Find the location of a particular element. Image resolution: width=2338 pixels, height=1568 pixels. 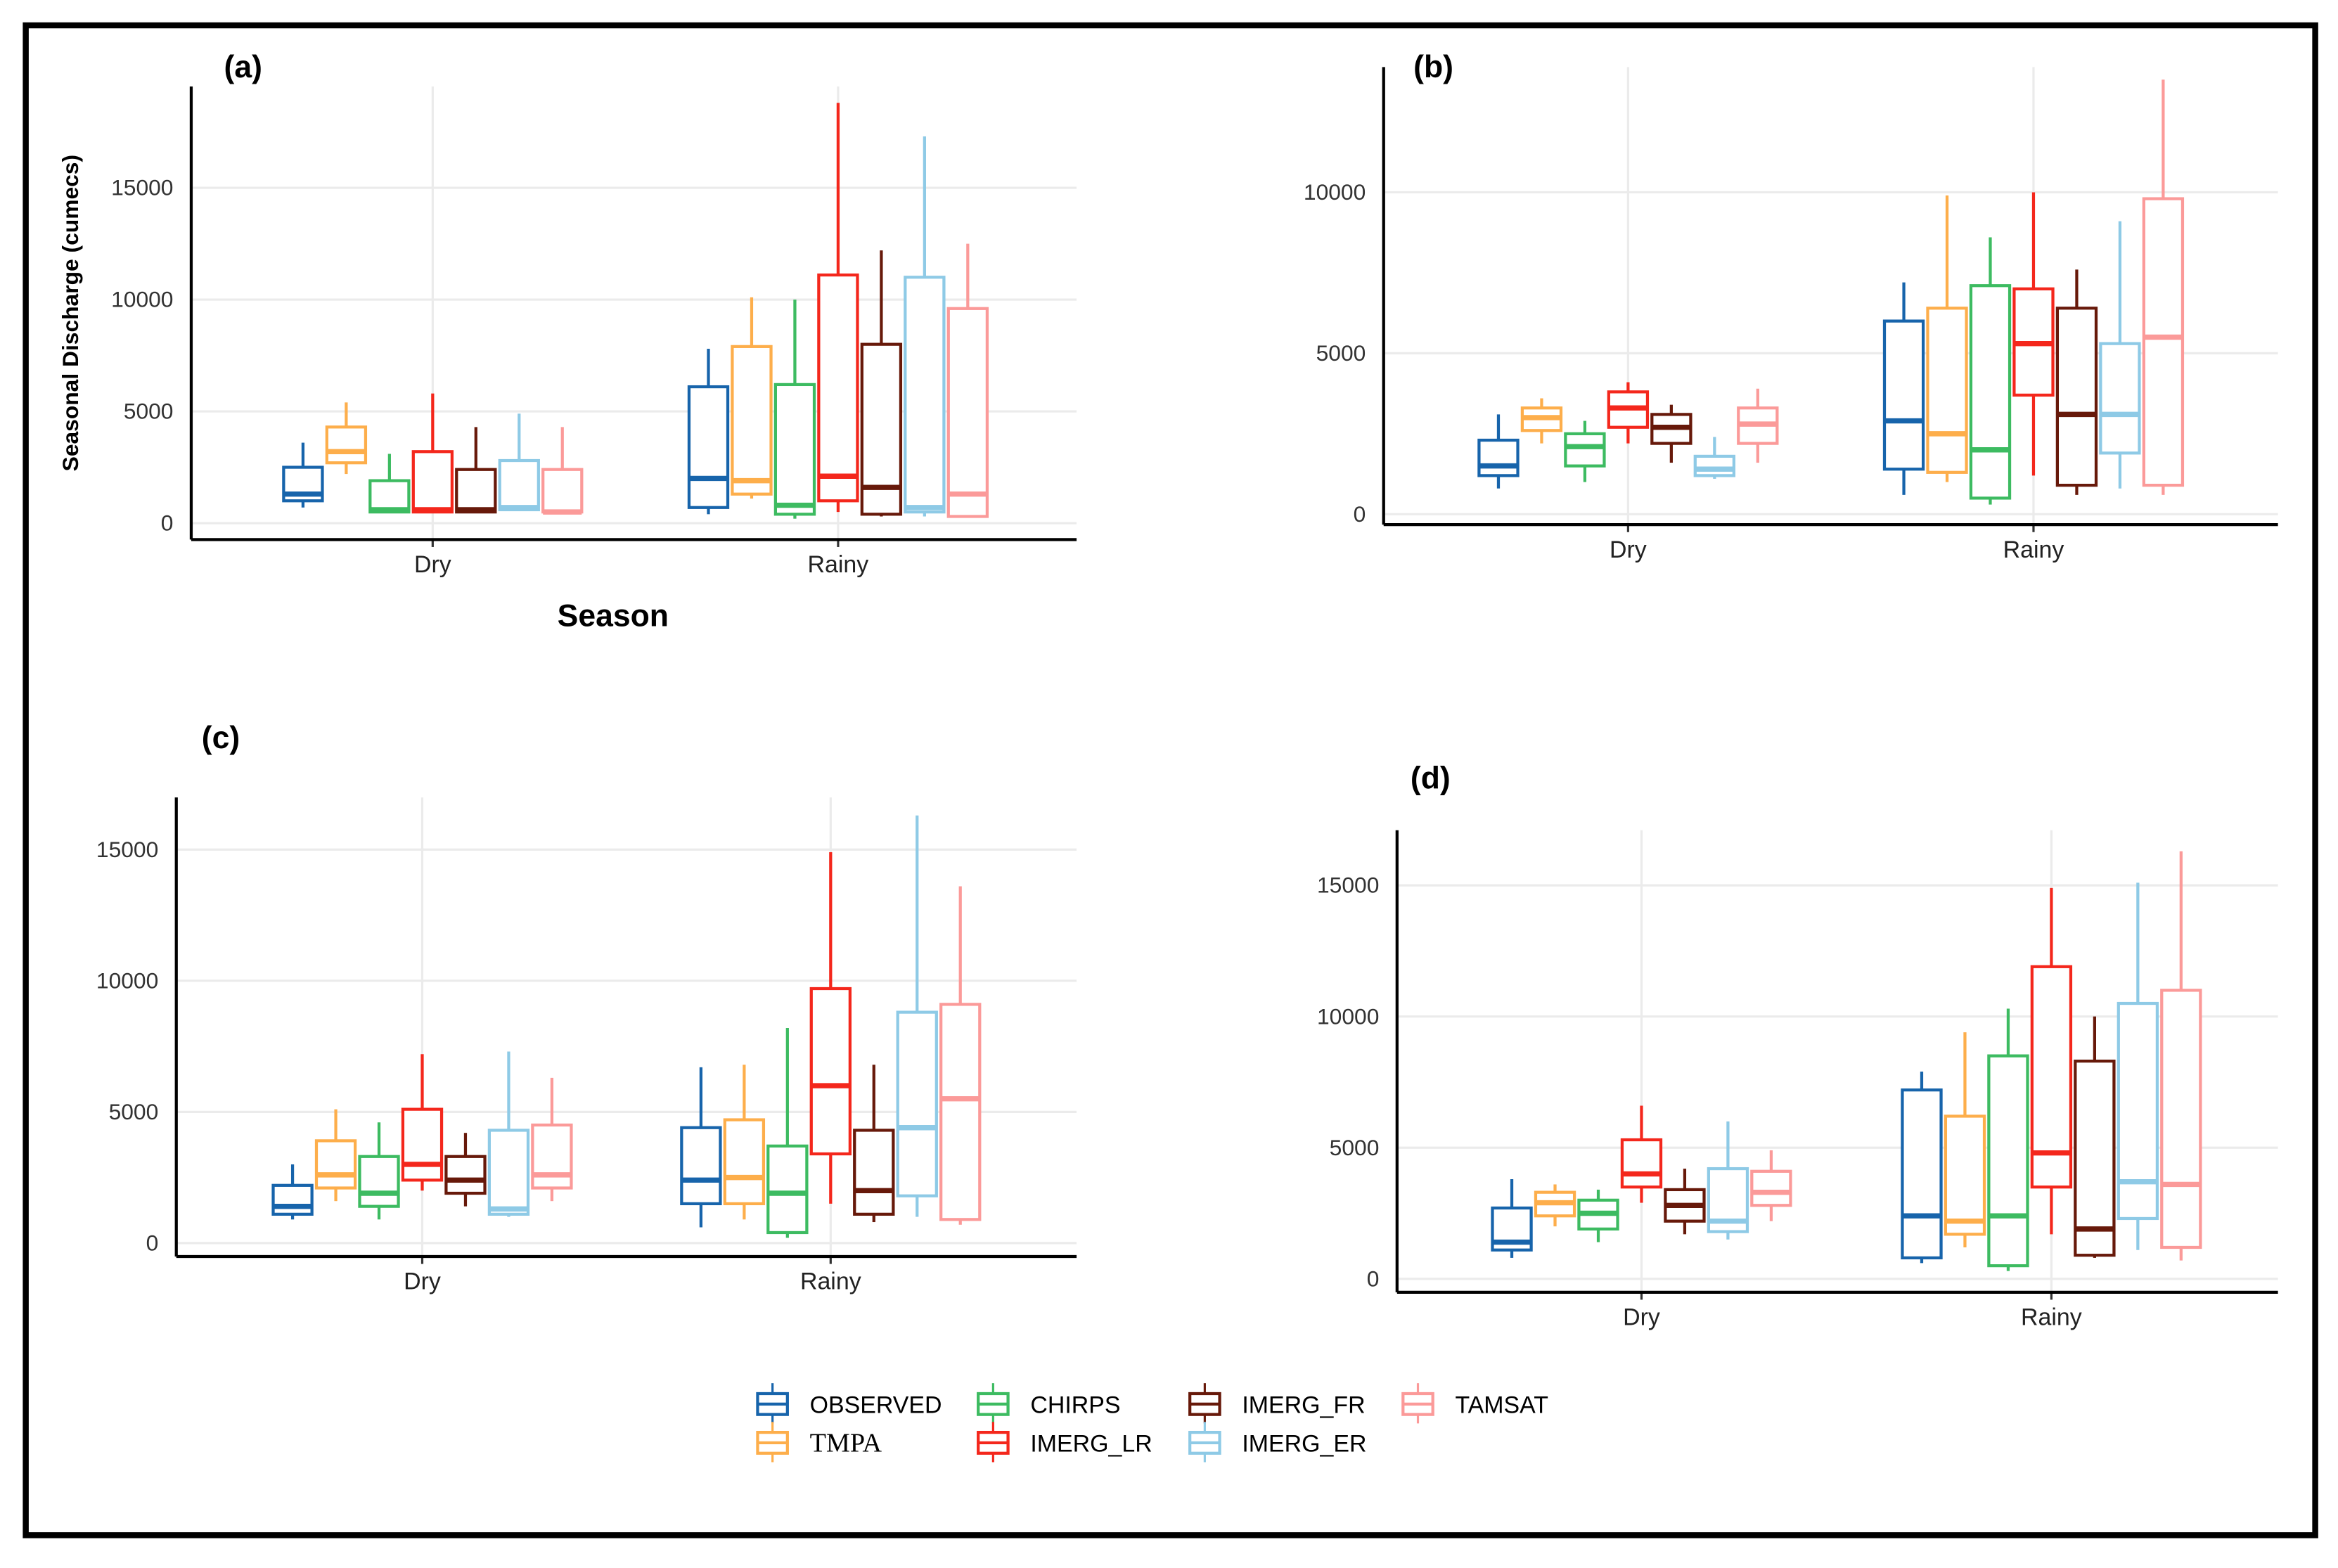

legend-item-imerg_fr: IMERG_FR is located at coordinates (1277, 1403).